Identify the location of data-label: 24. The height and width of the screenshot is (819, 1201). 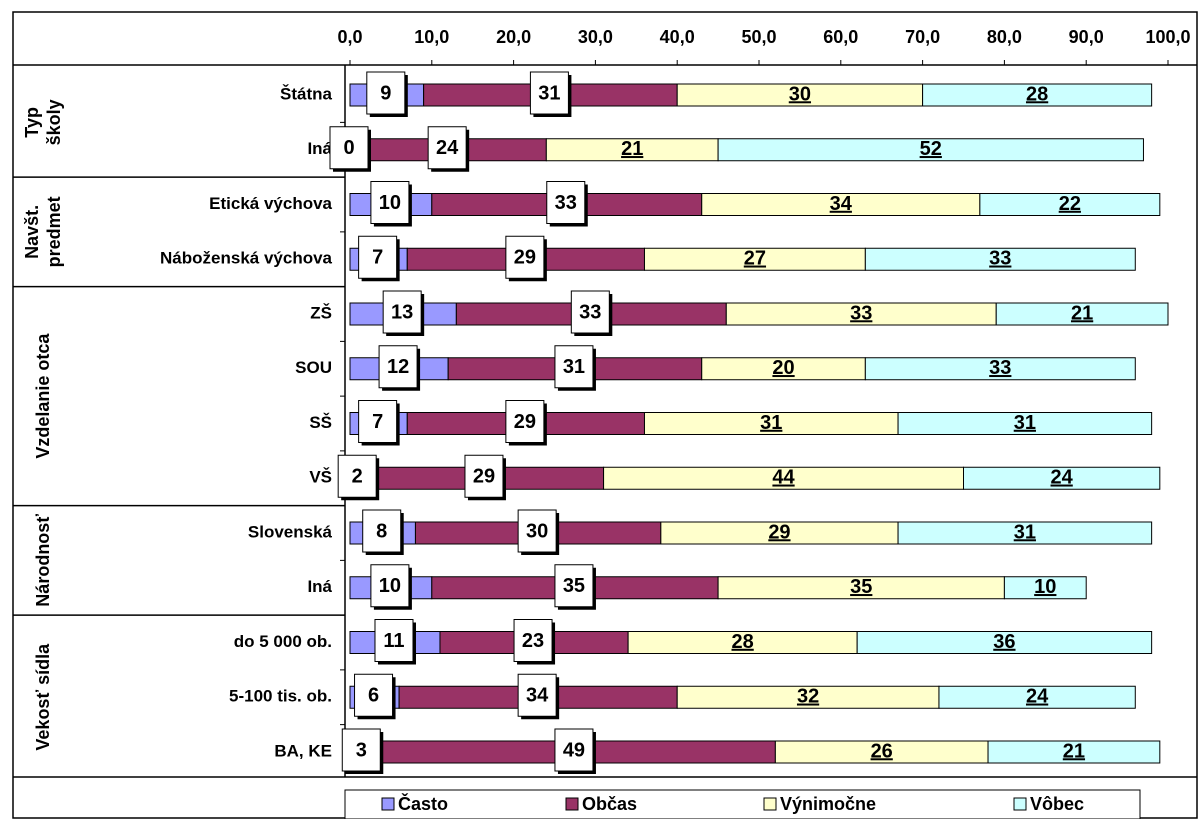
(1037, 697).